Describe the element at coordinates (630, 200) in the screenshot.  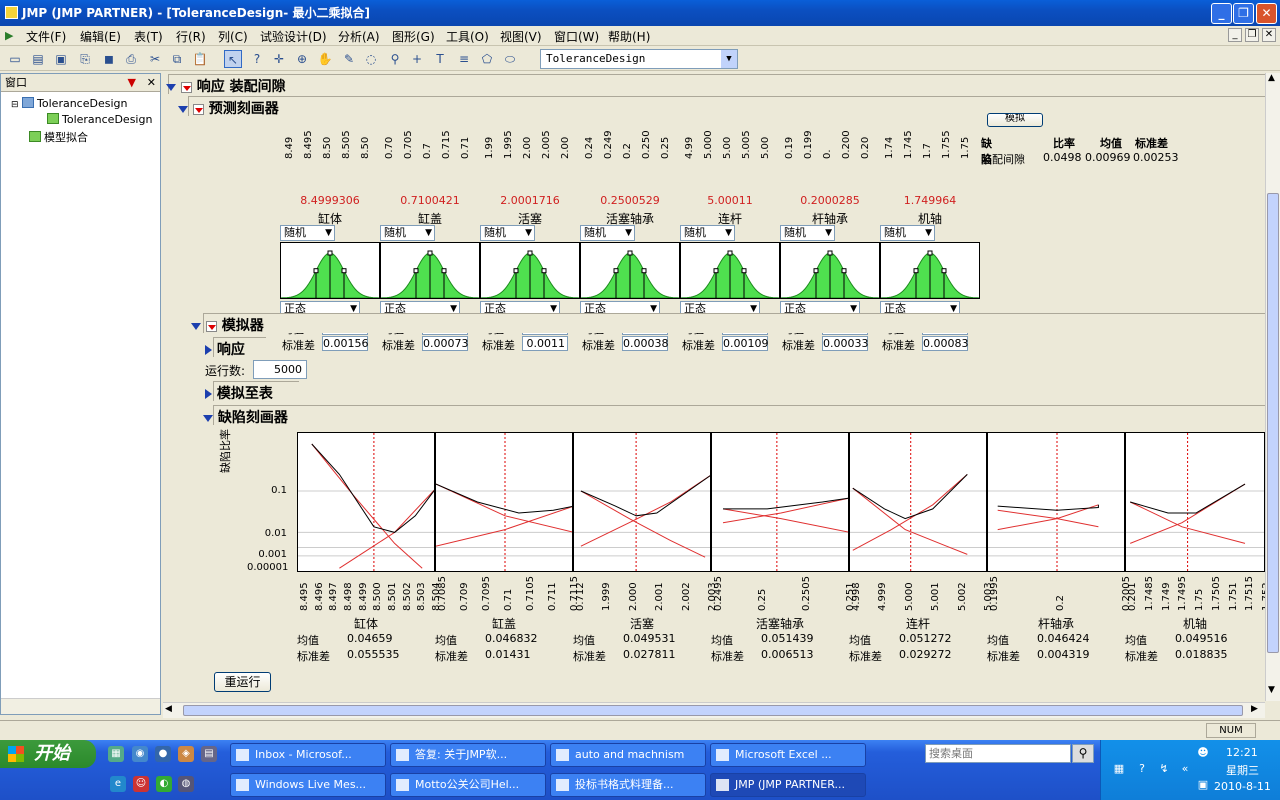
I see `factor-current-value: 0.2500529` at that location.